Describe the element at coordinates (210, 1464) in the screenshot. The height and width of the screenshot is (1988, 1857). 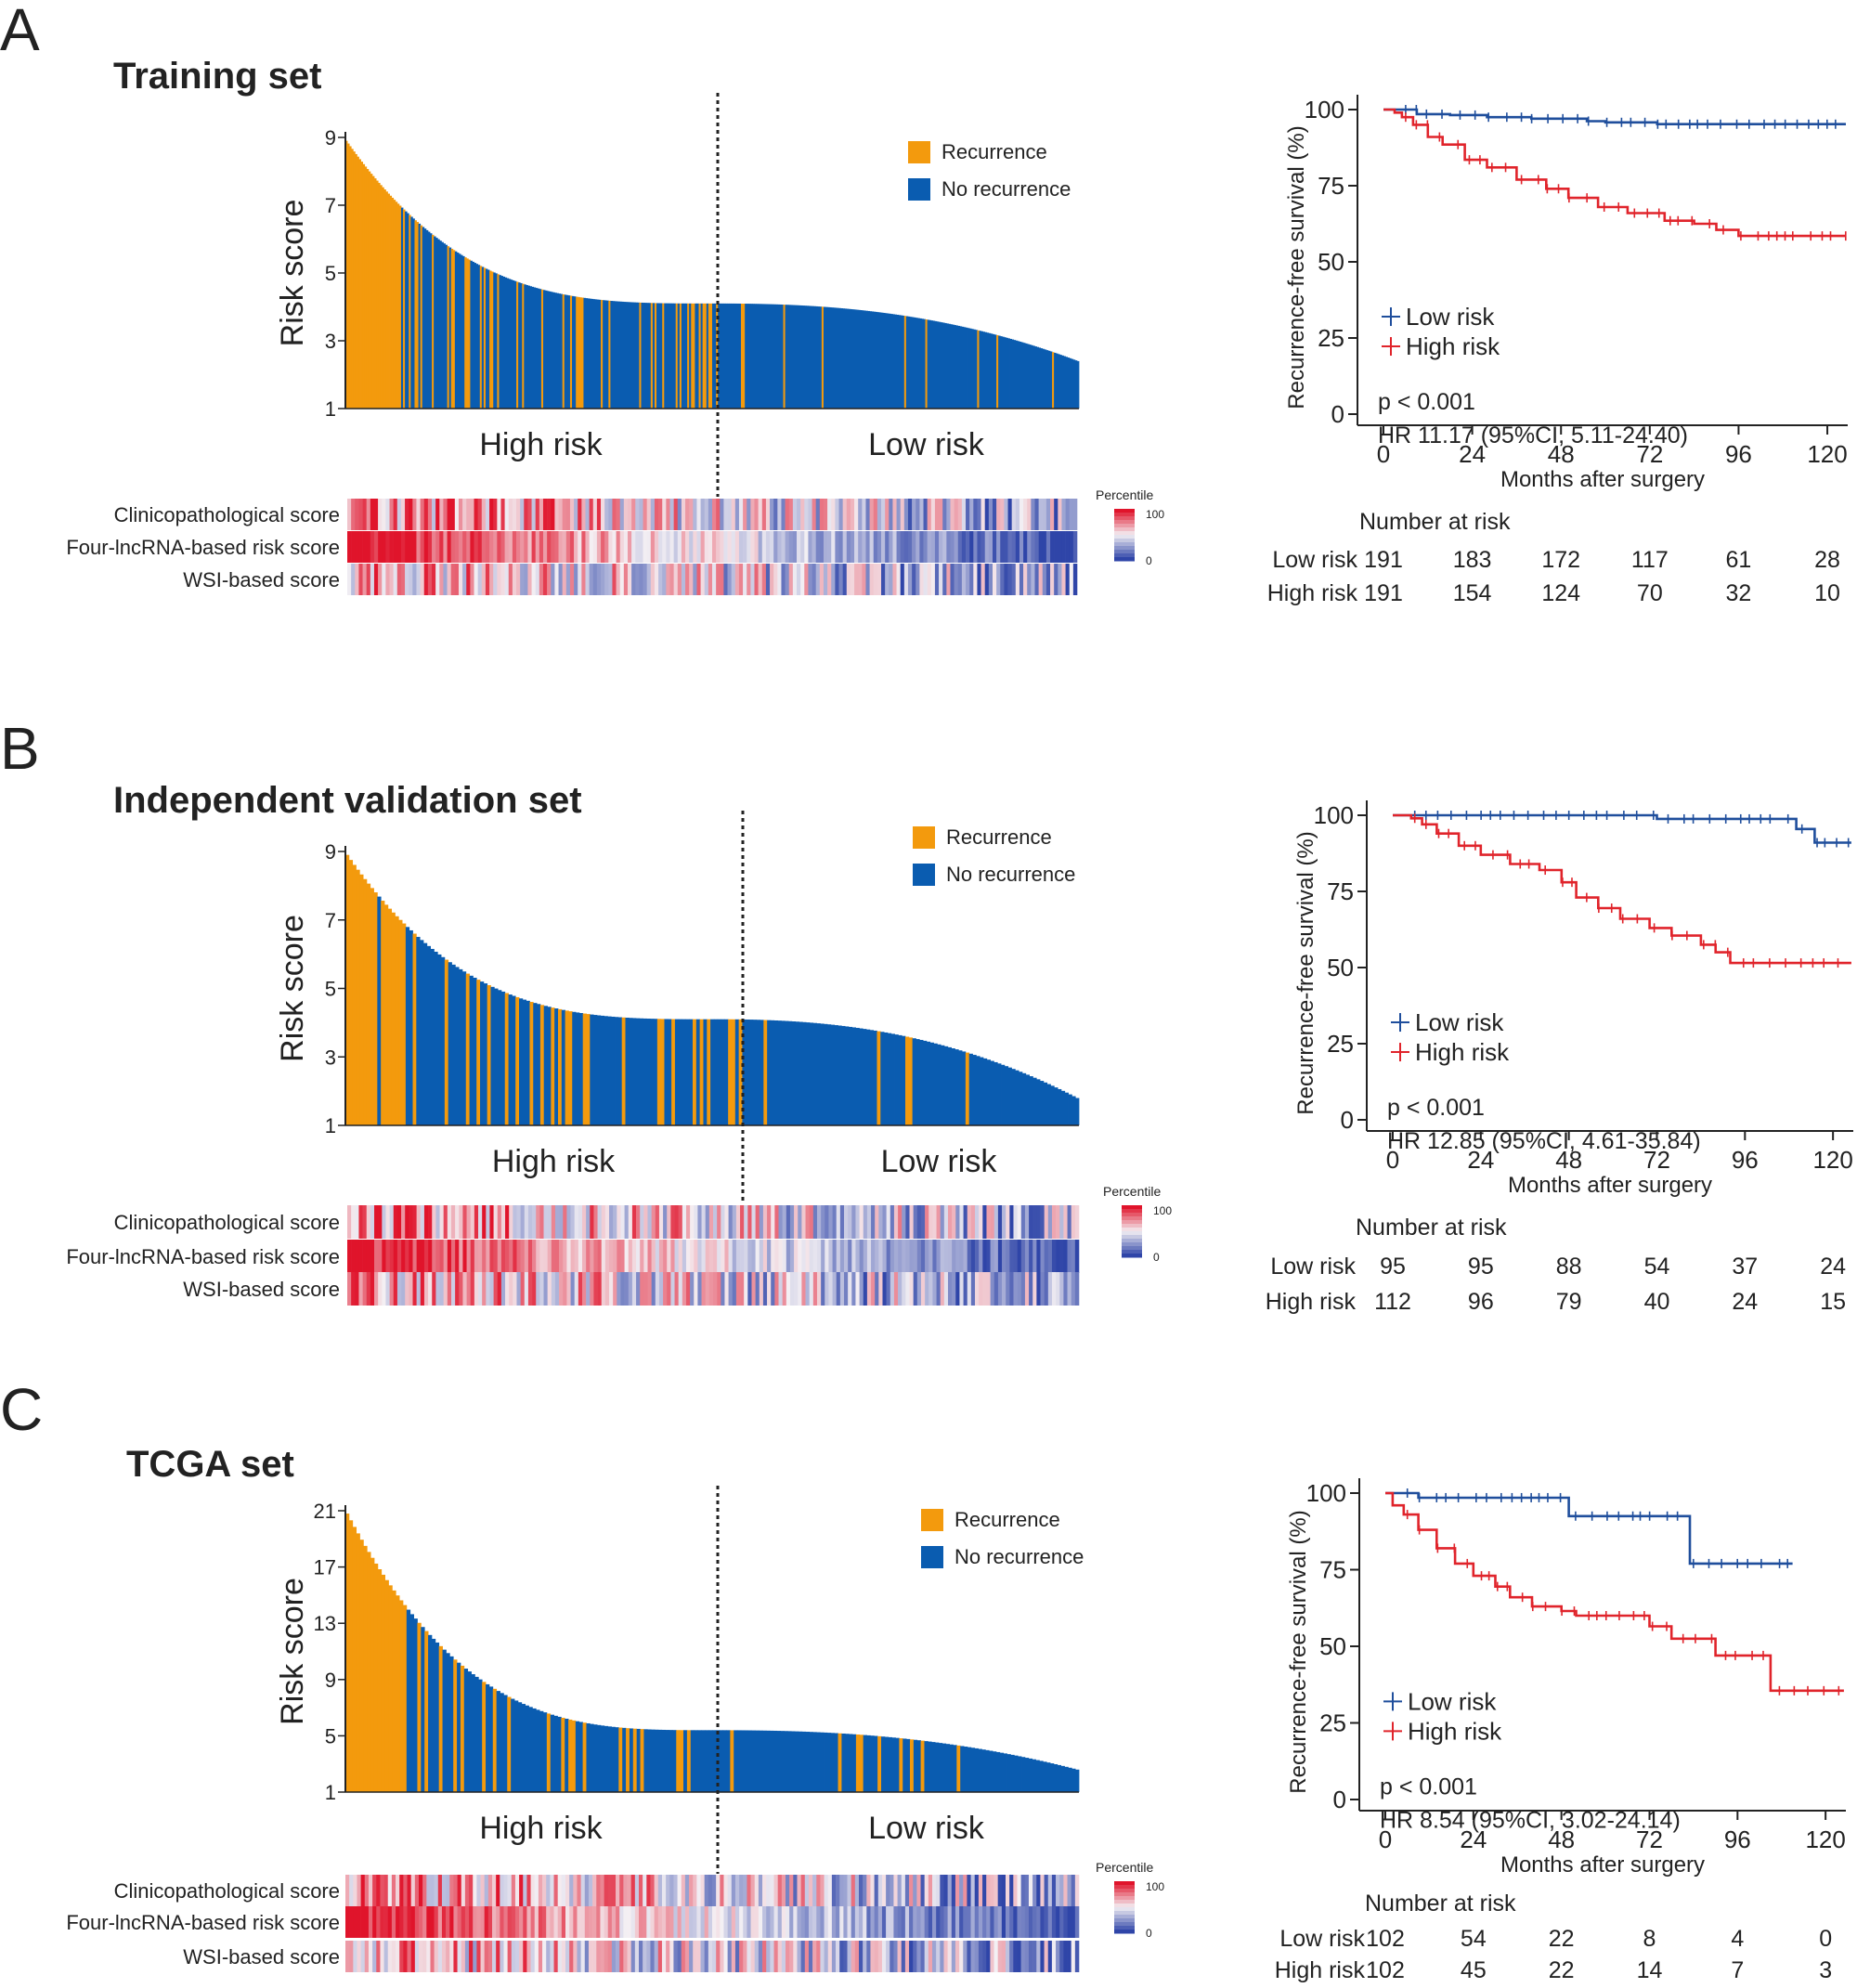
I see `panel-title: TCGA set` at that location.